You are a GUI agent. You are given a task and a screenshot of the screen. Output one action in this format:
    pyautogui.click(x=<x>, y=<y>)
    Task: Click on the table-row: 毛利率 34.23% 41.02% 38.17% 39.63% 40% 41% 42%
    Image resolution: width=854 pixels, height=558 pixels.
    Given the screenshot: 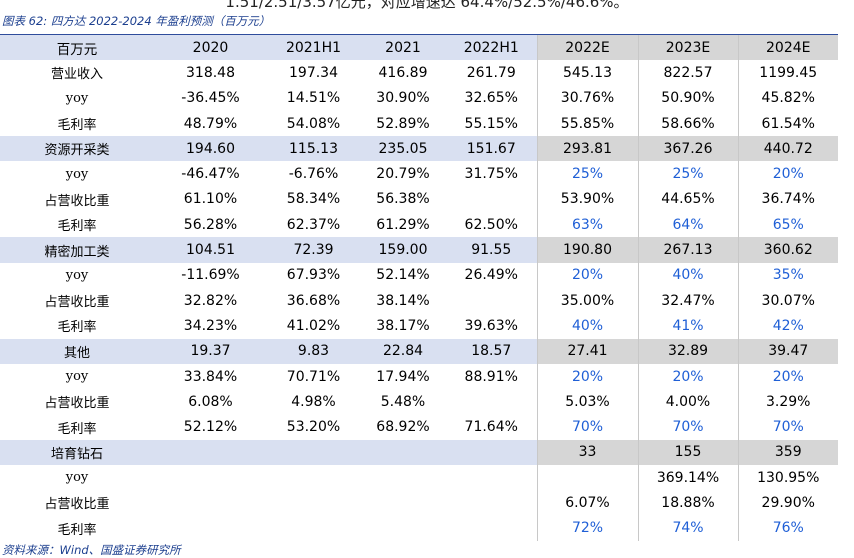 What is the action you would take?
    pyautogui.click(x=419, y=326)
    